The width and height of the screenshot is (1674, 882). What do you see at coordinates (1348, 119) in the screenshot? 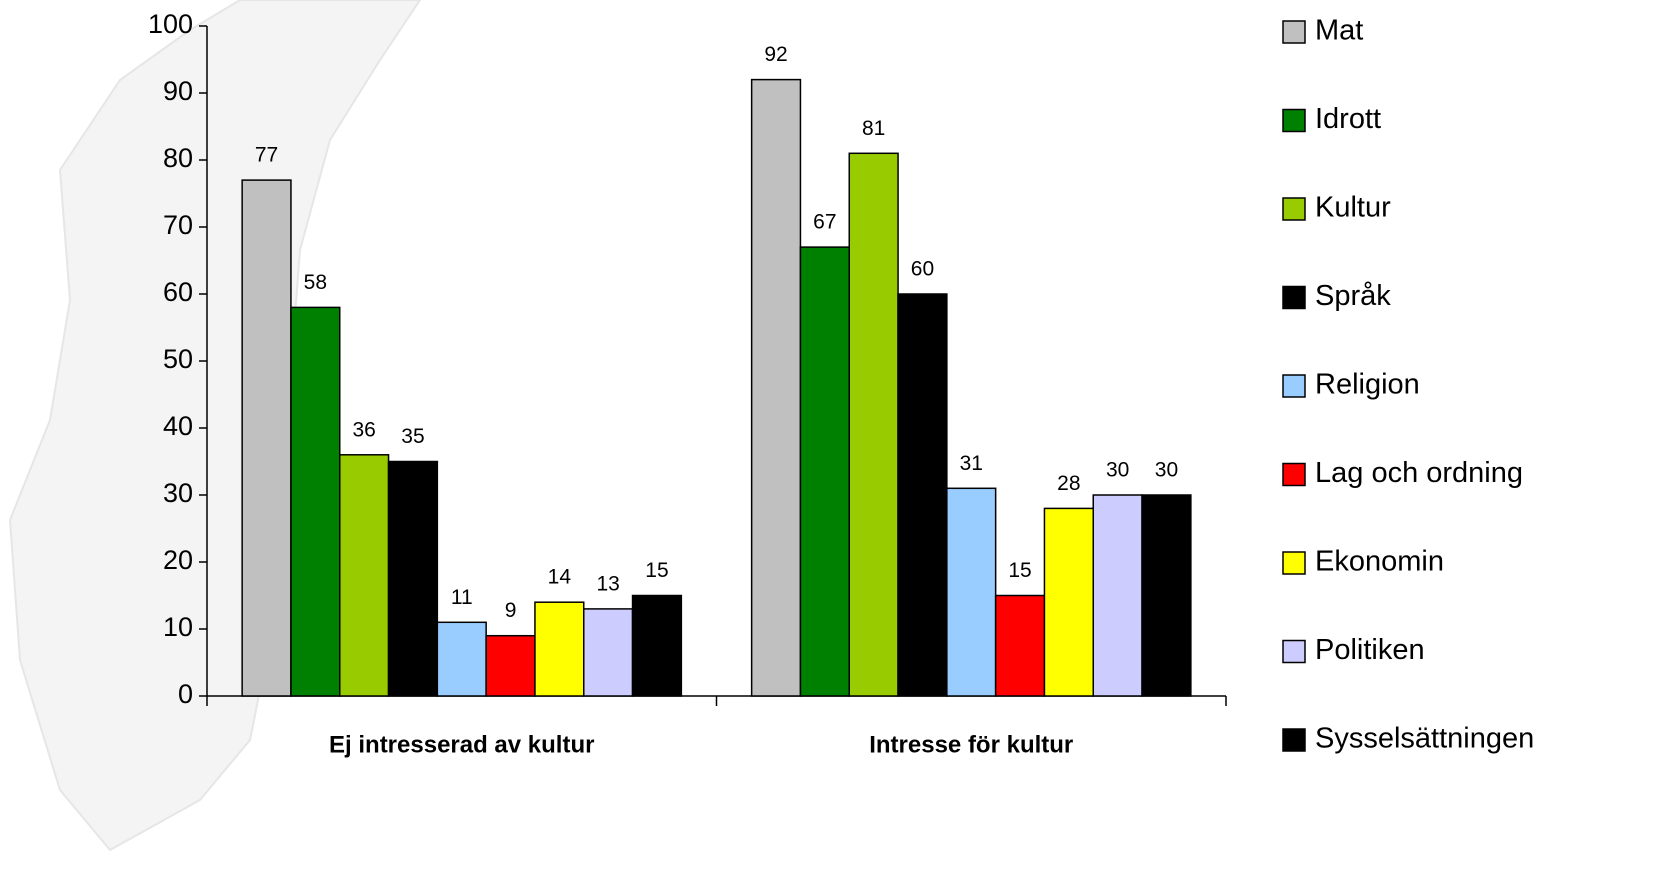
I see `legend-label: Idrott` at bounding box center [1348, 119].